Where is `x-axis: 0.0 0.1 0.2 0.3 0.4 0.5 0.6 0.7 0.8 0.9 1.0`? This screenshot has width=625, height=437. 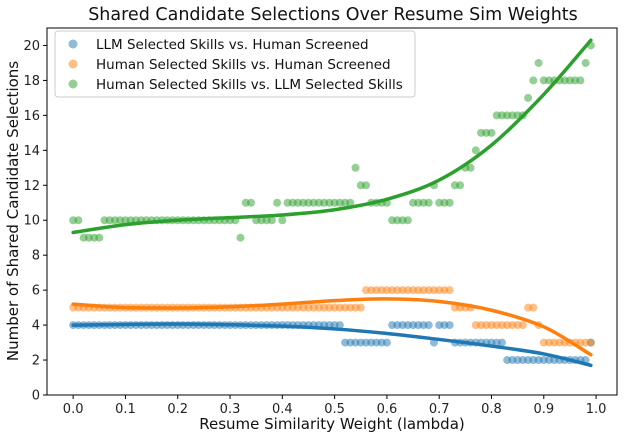
x-axis: 0.0 0.1 0.2 0.3 0.4 0.5 0.6 0.7 0.8 0.9 1.0 is located at coordinates (335, 406).